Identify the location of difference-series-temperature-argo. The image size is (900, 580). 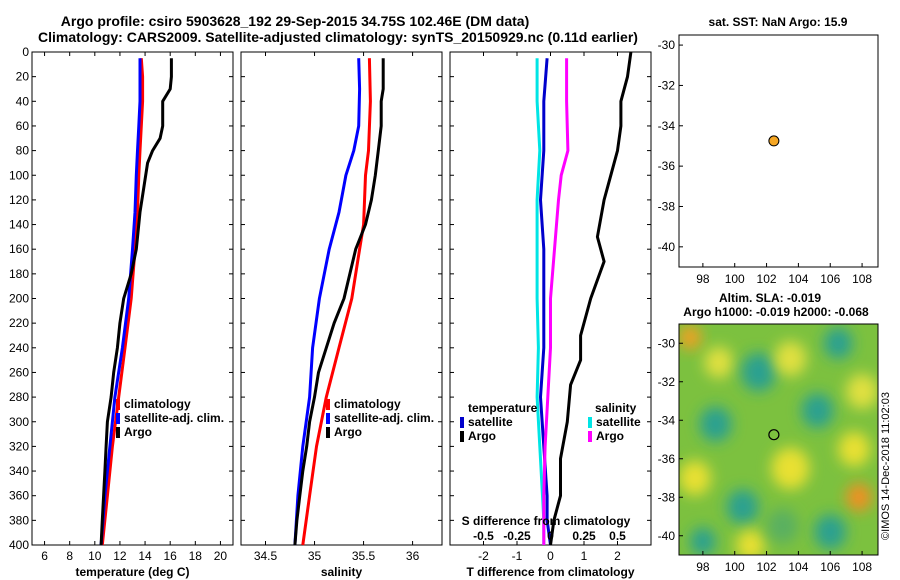
(591, 298).